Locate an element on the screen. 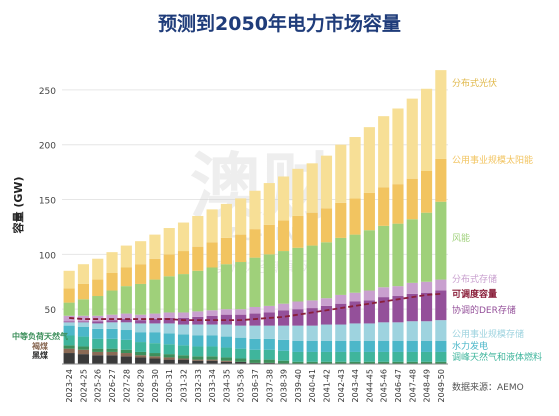 This screenshot has width=559, height=416. legend-label: 黑煤 is located at coordinates (40, 355).